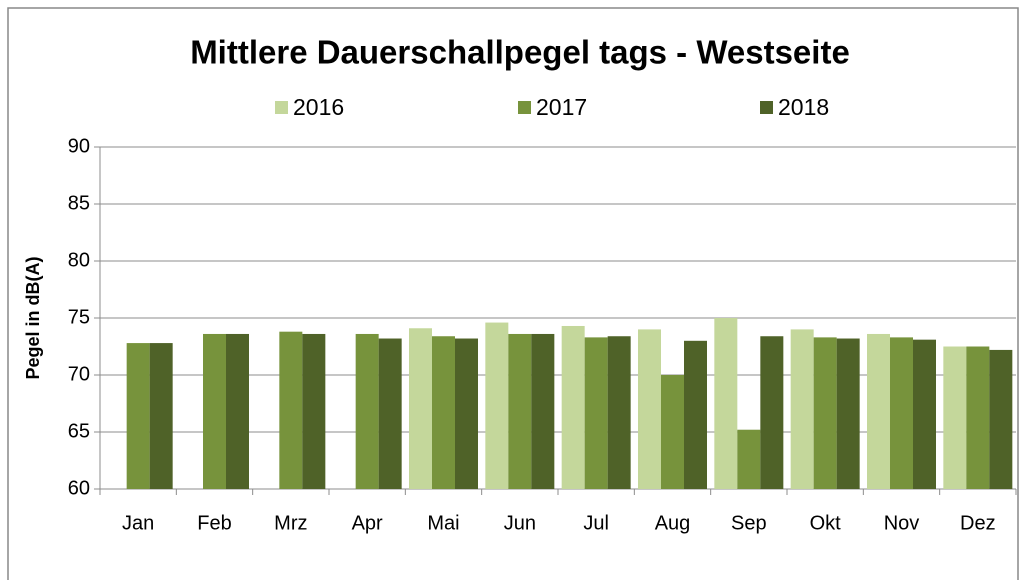  Describe the element at coordinates (79, 374) in the screenshot. I see `y-tick-label: 70` at that location.